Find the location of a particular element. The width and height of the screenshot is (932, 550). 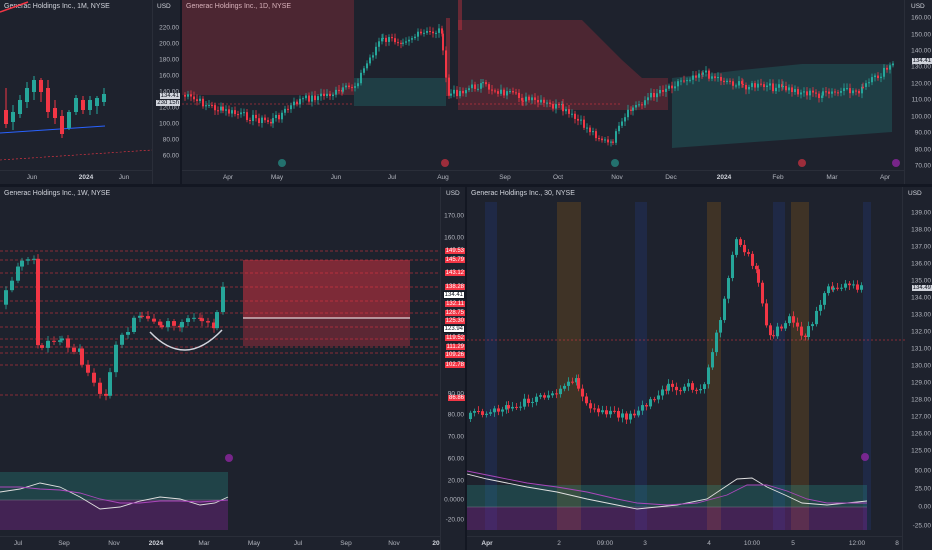

x-tick: May is located at coordinates (277, 177).